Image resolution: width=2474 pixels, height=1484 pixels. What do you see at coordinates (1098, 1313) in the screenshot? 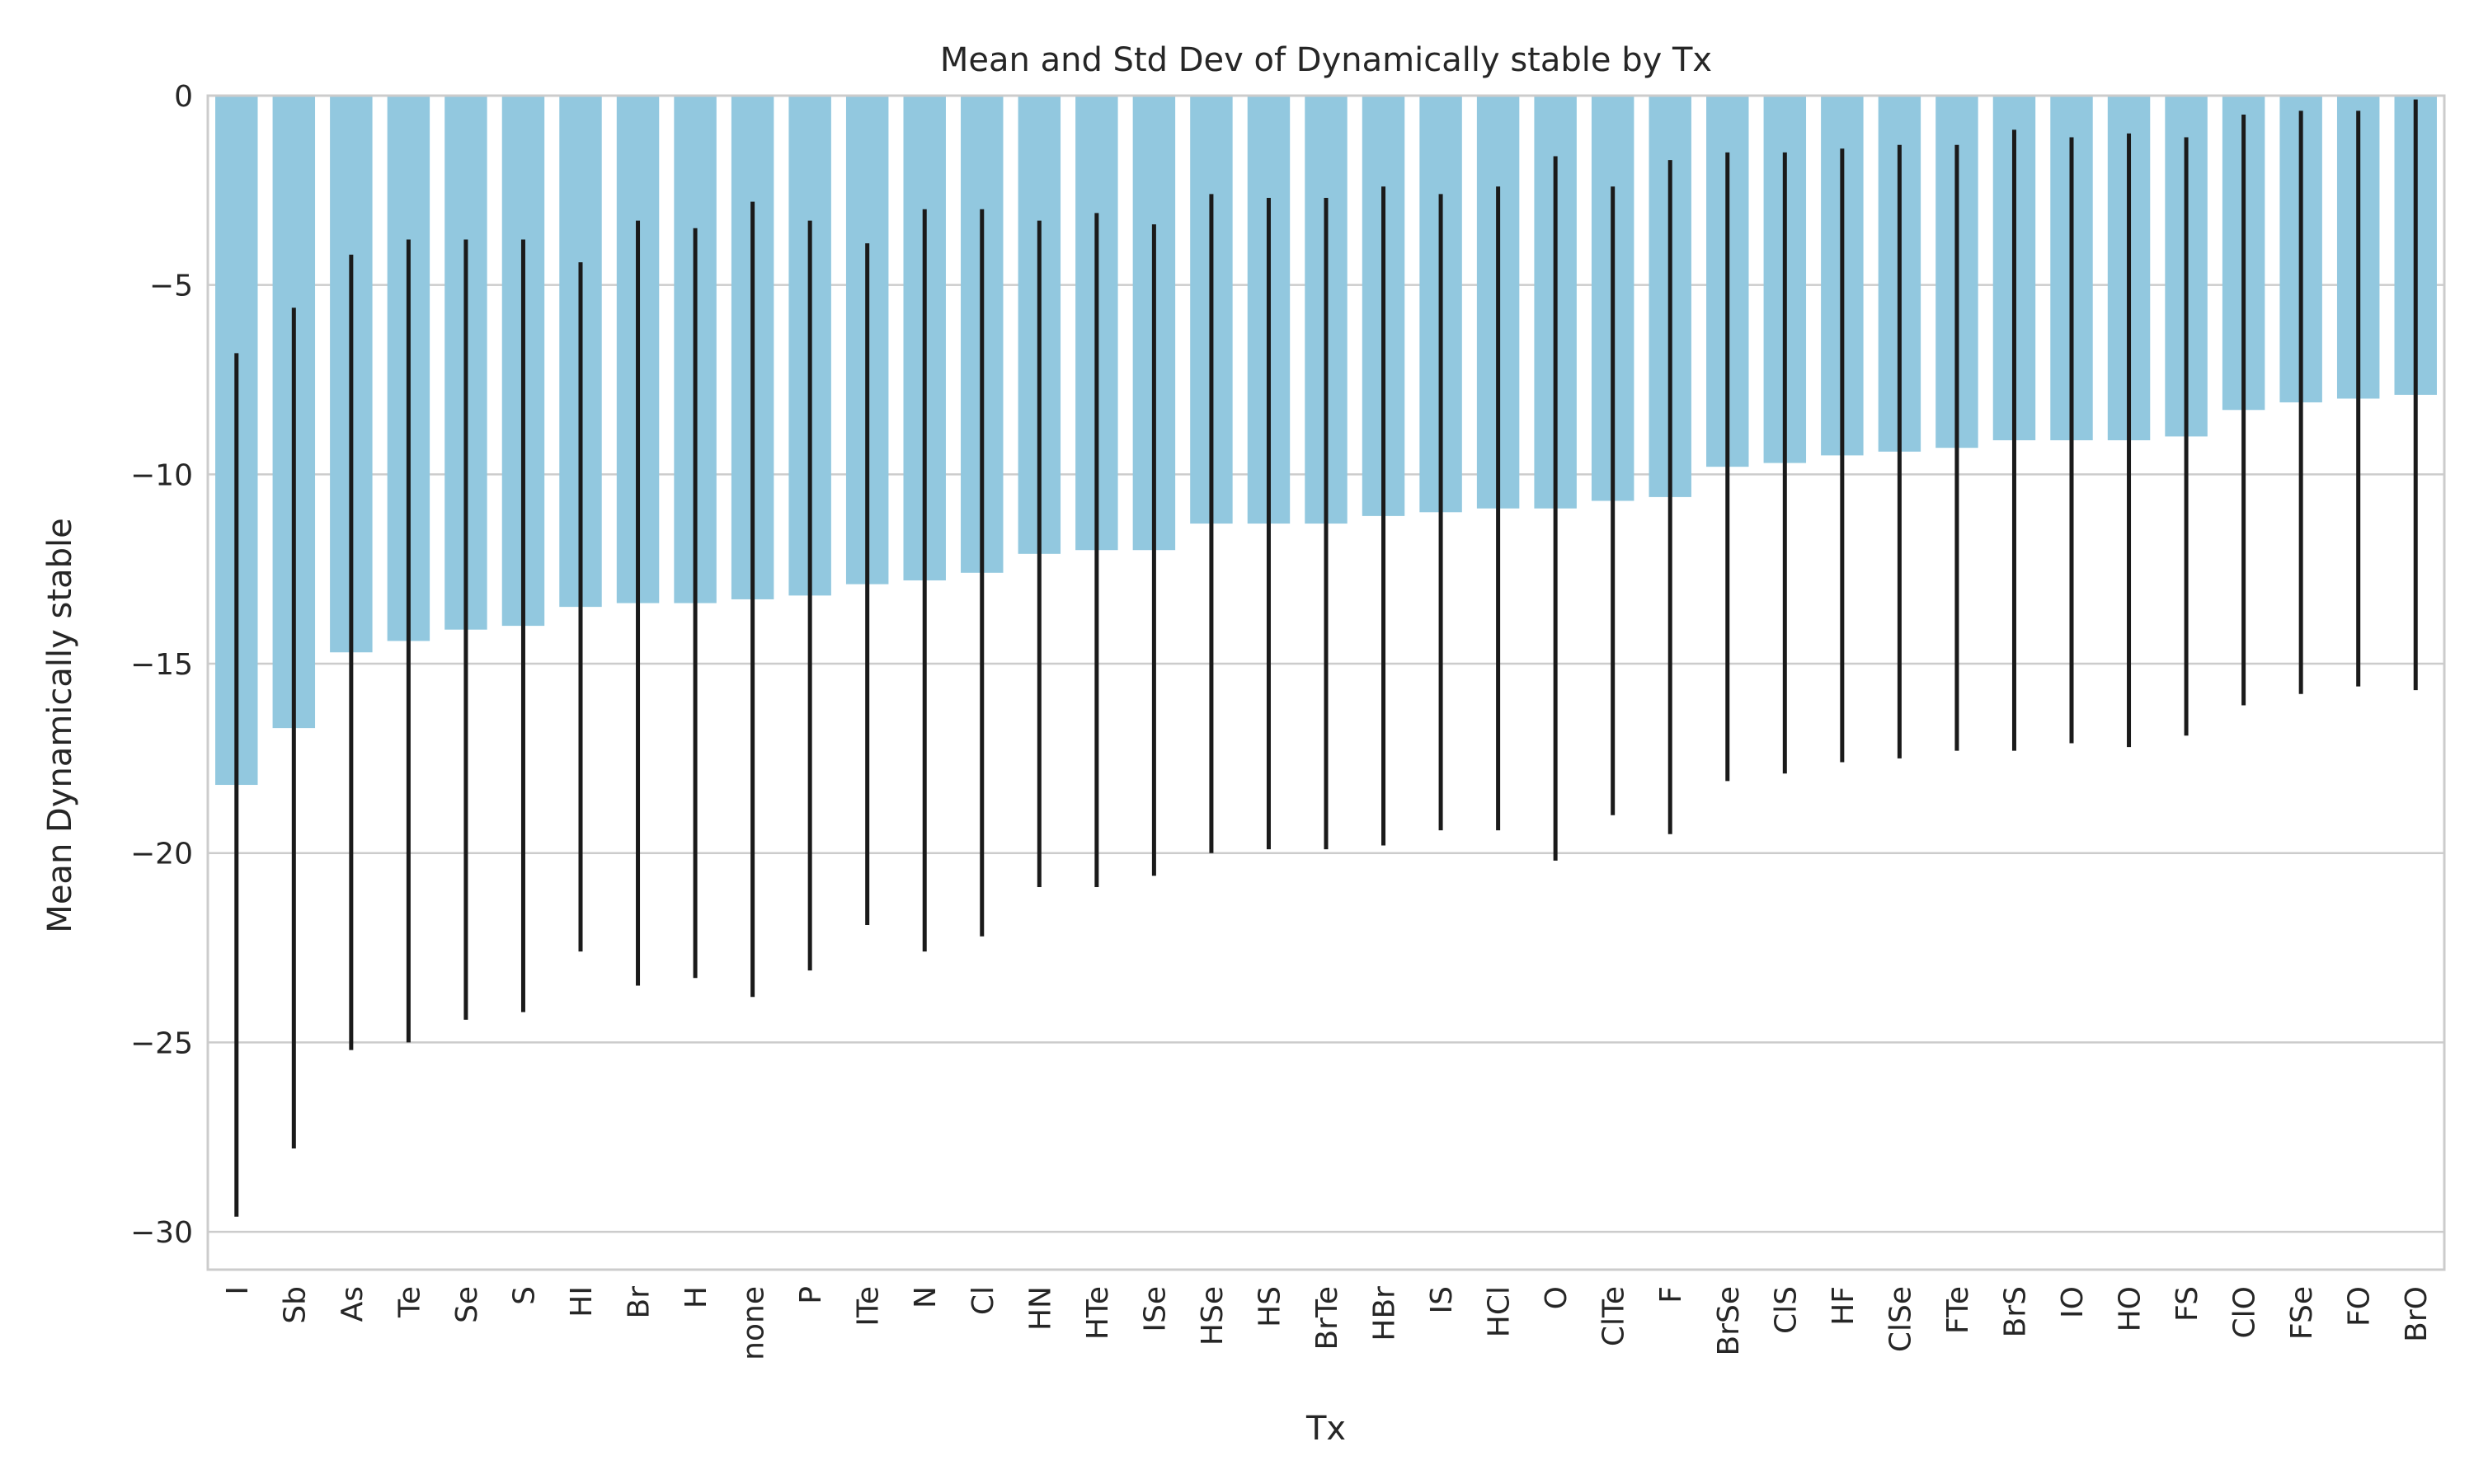
I see `x-tick-label: HTe` at bounding box center [1098, 1313].